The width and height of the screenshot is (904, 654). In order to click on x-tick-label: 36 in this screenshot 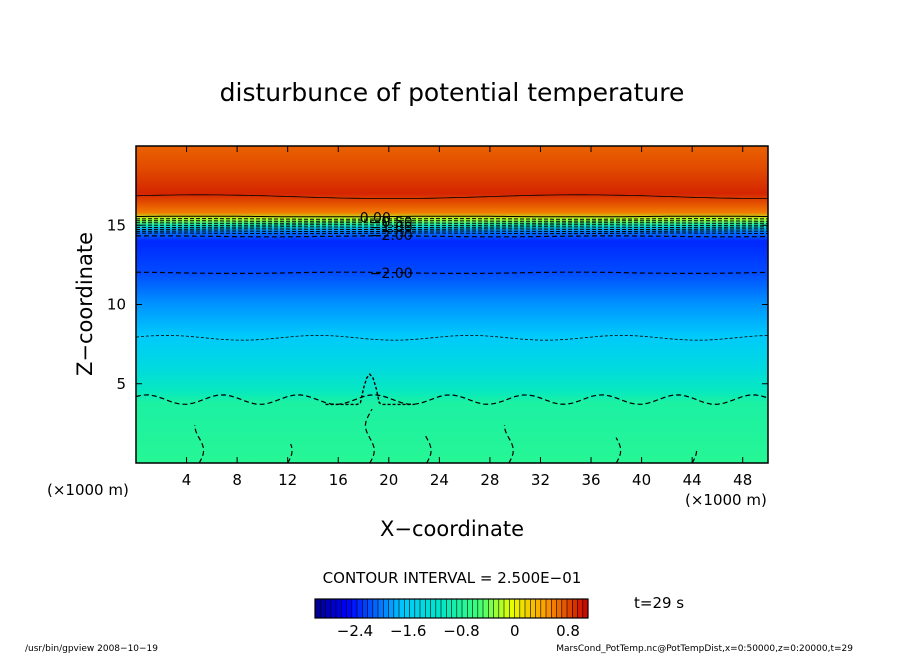, I will do `click(590, 480)`.